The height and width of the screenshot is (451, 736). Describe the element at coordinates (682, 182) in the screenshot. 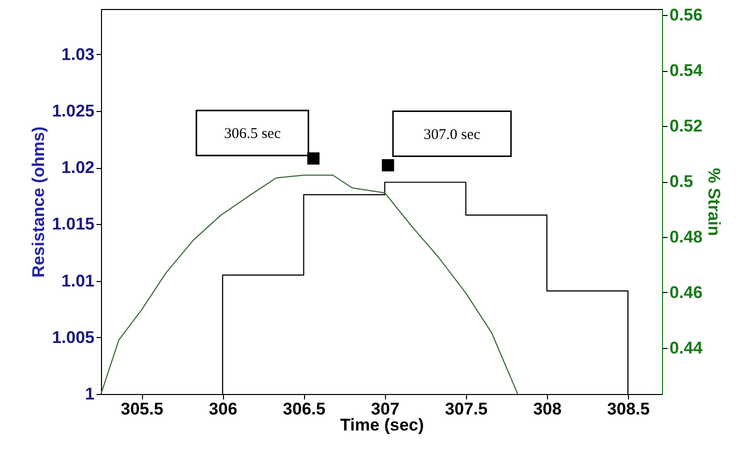

I see `y2-tick-label: 0.5` at that location.